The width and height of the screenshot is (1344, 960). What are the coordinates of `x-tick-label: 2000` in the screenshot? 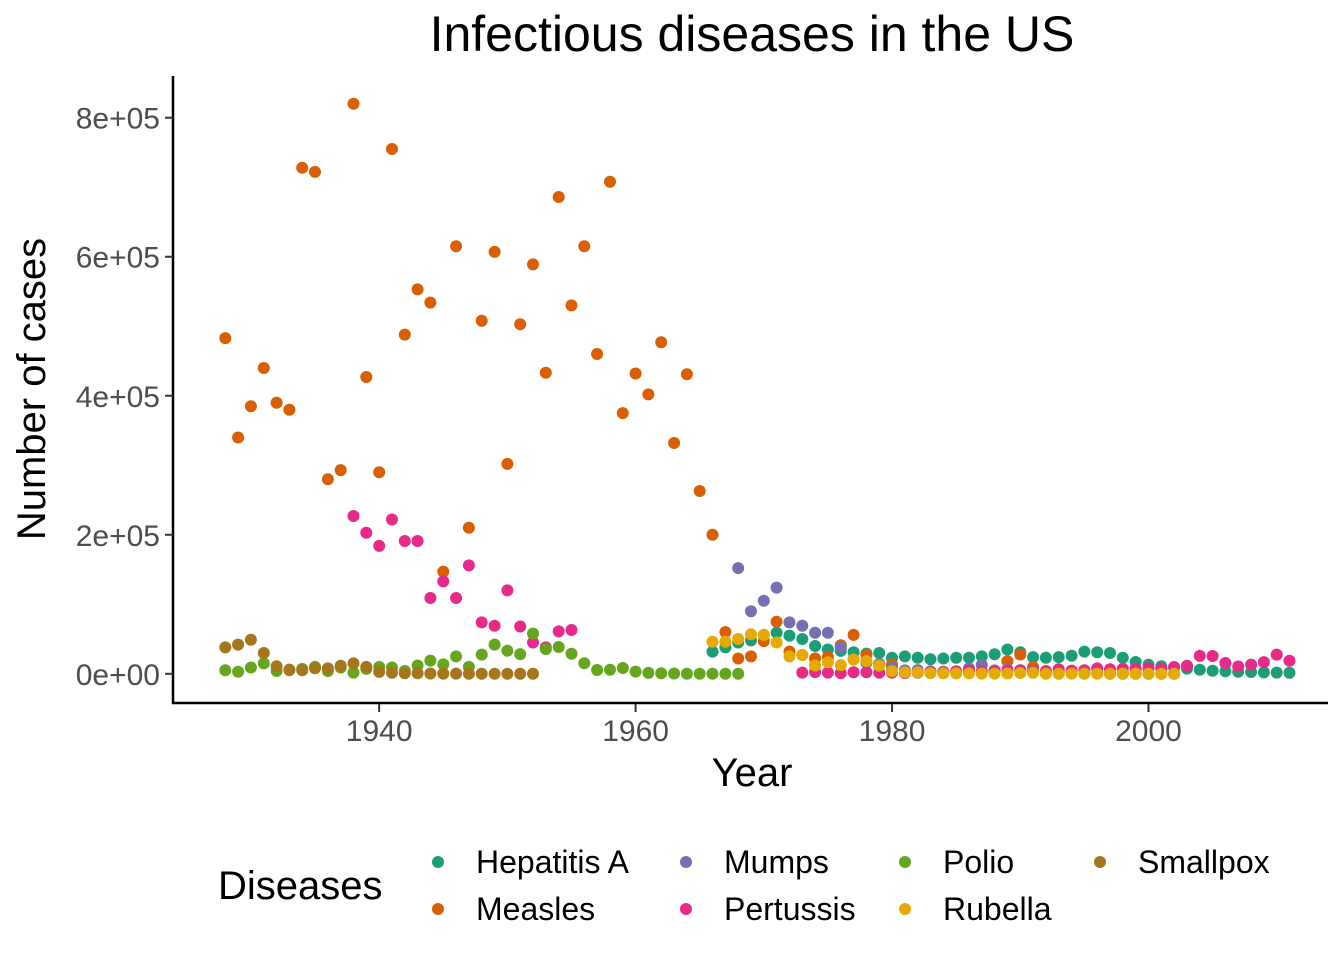 It's located at (1148, 731).